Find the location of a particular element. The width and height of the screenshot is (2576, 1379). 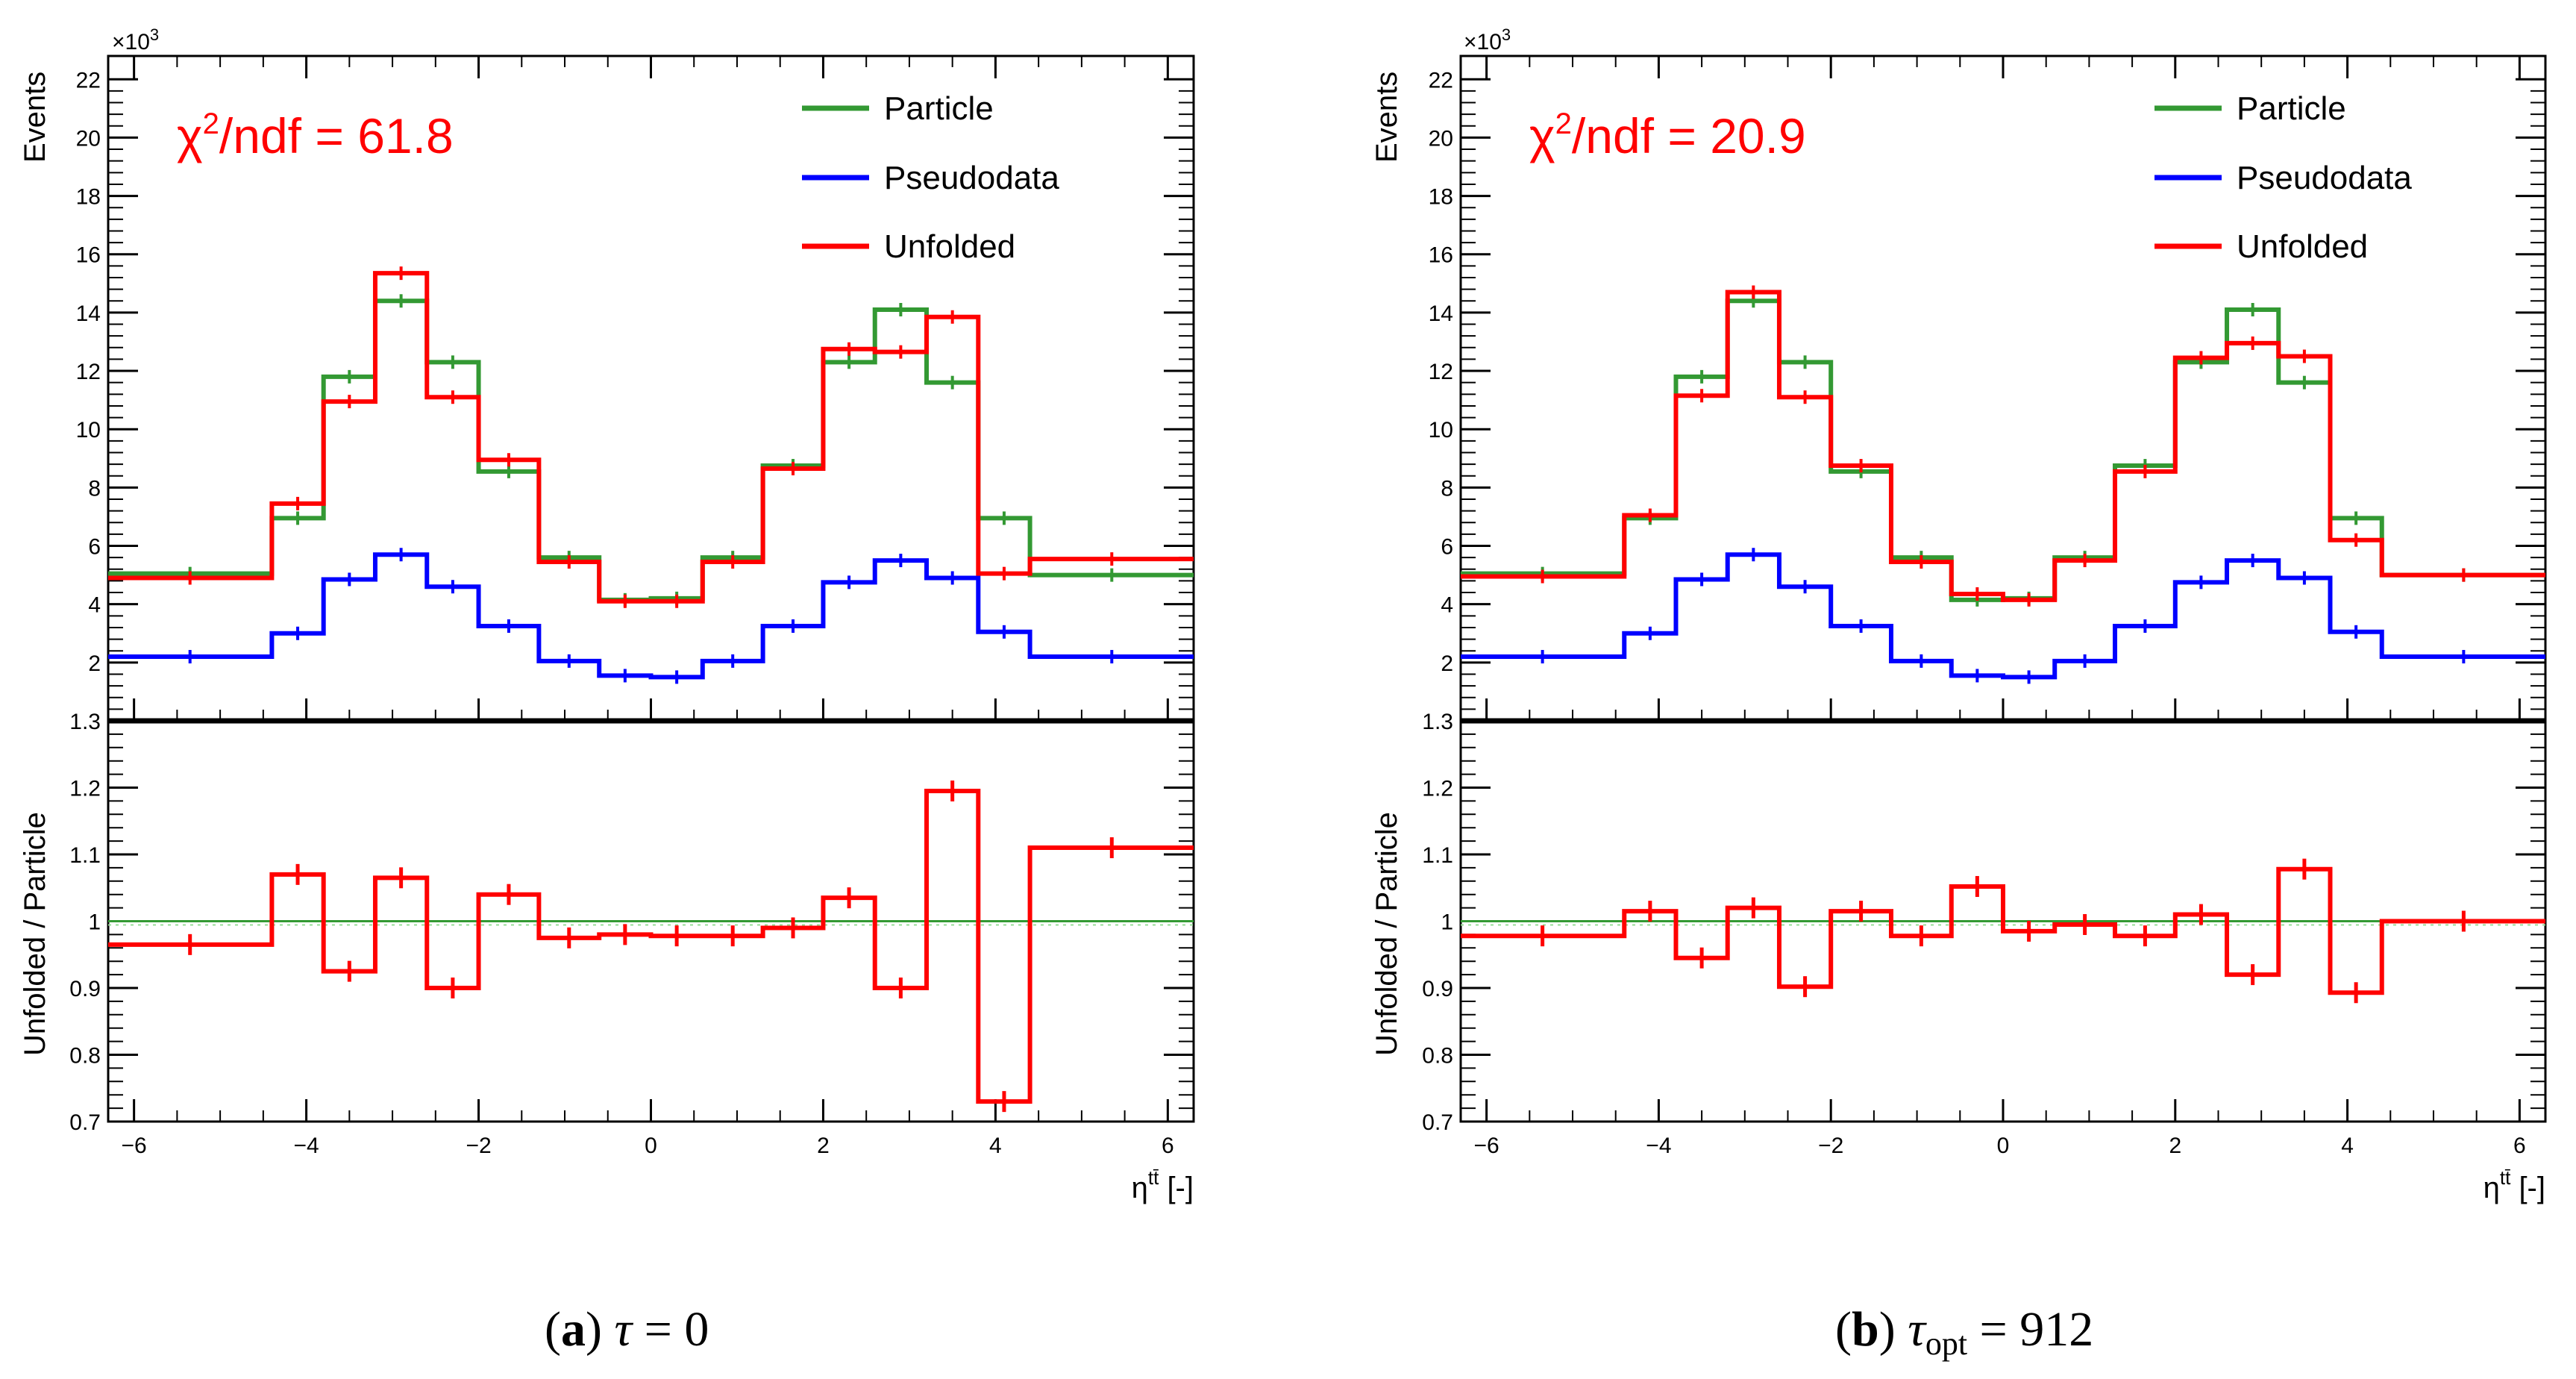

ratio-histogram-unfolded-a is located at coordinates (651, 946).